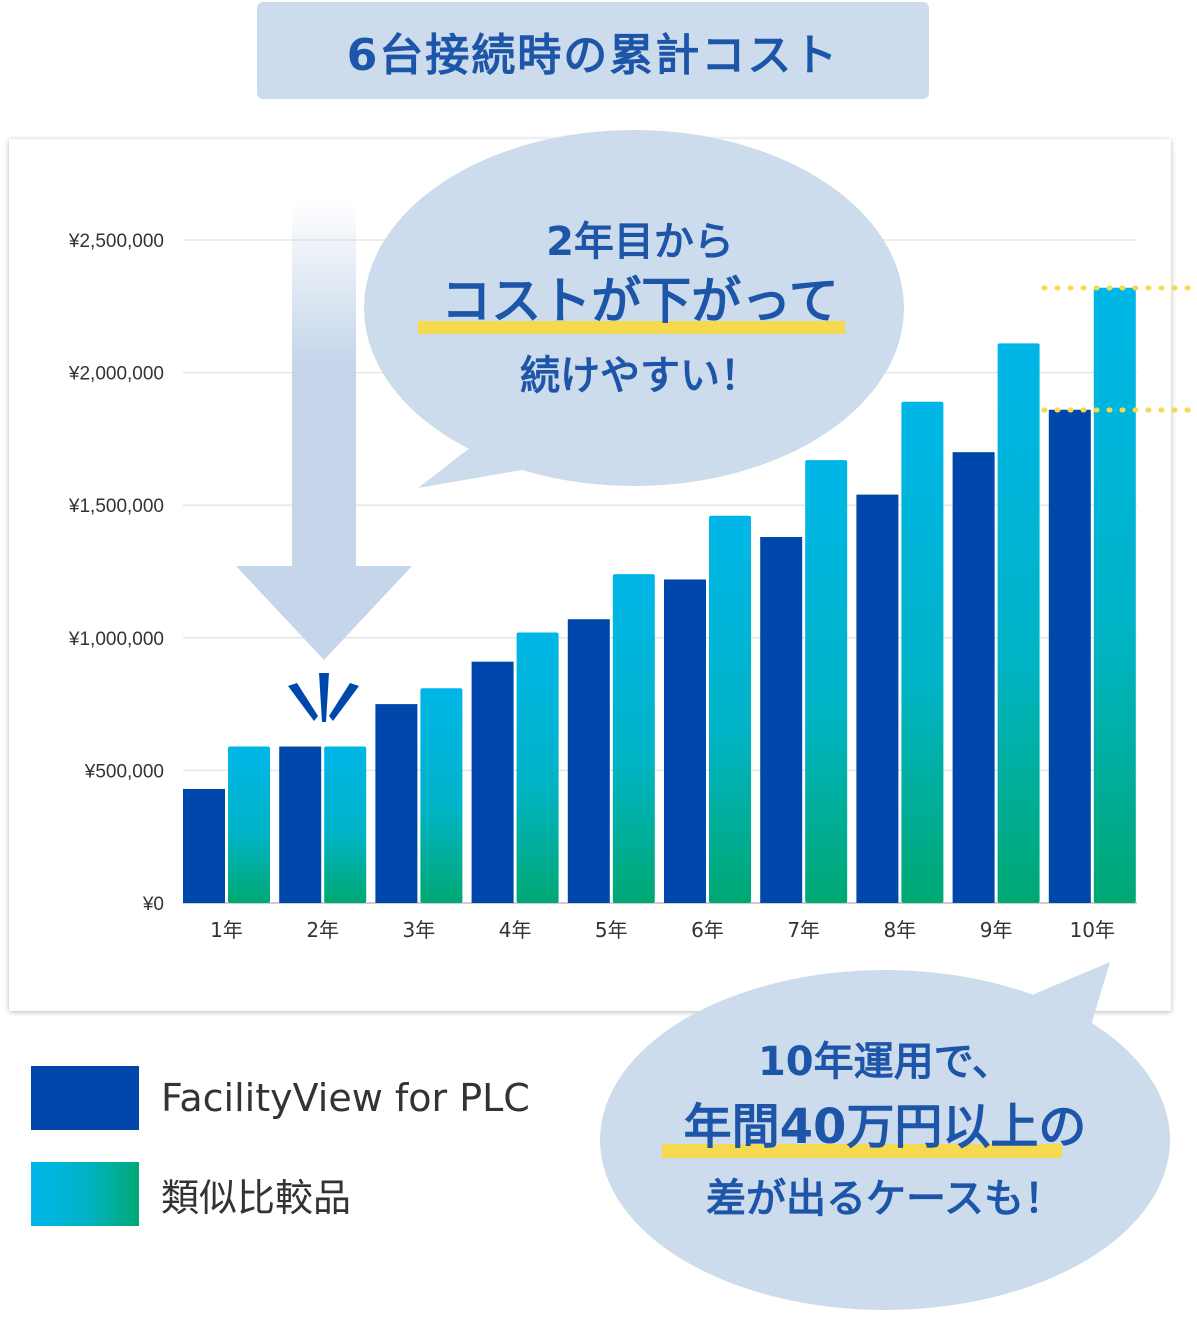 This screenshot has width=1197, height=1317. What do you see at coordinates (153, 904) in the screenshot?
I see `y-tick-label: ¥0` at bounding box center [153, 904].